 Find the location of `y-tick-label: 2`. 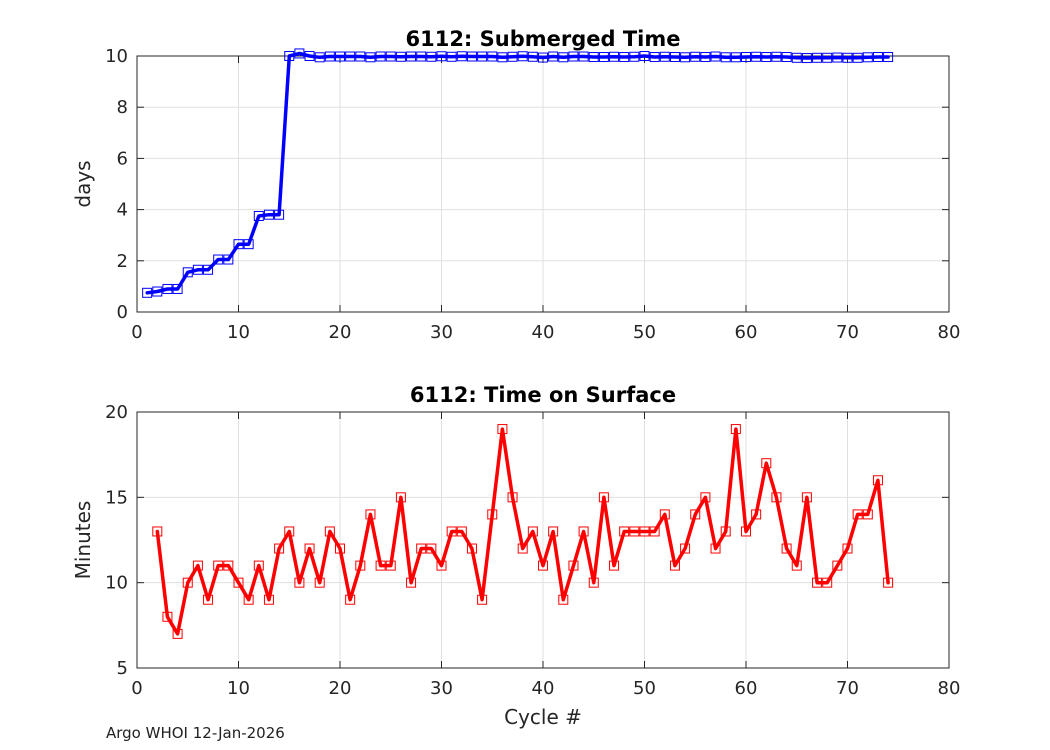

y-tick-label: 2 is located at coordinates (122, 261).